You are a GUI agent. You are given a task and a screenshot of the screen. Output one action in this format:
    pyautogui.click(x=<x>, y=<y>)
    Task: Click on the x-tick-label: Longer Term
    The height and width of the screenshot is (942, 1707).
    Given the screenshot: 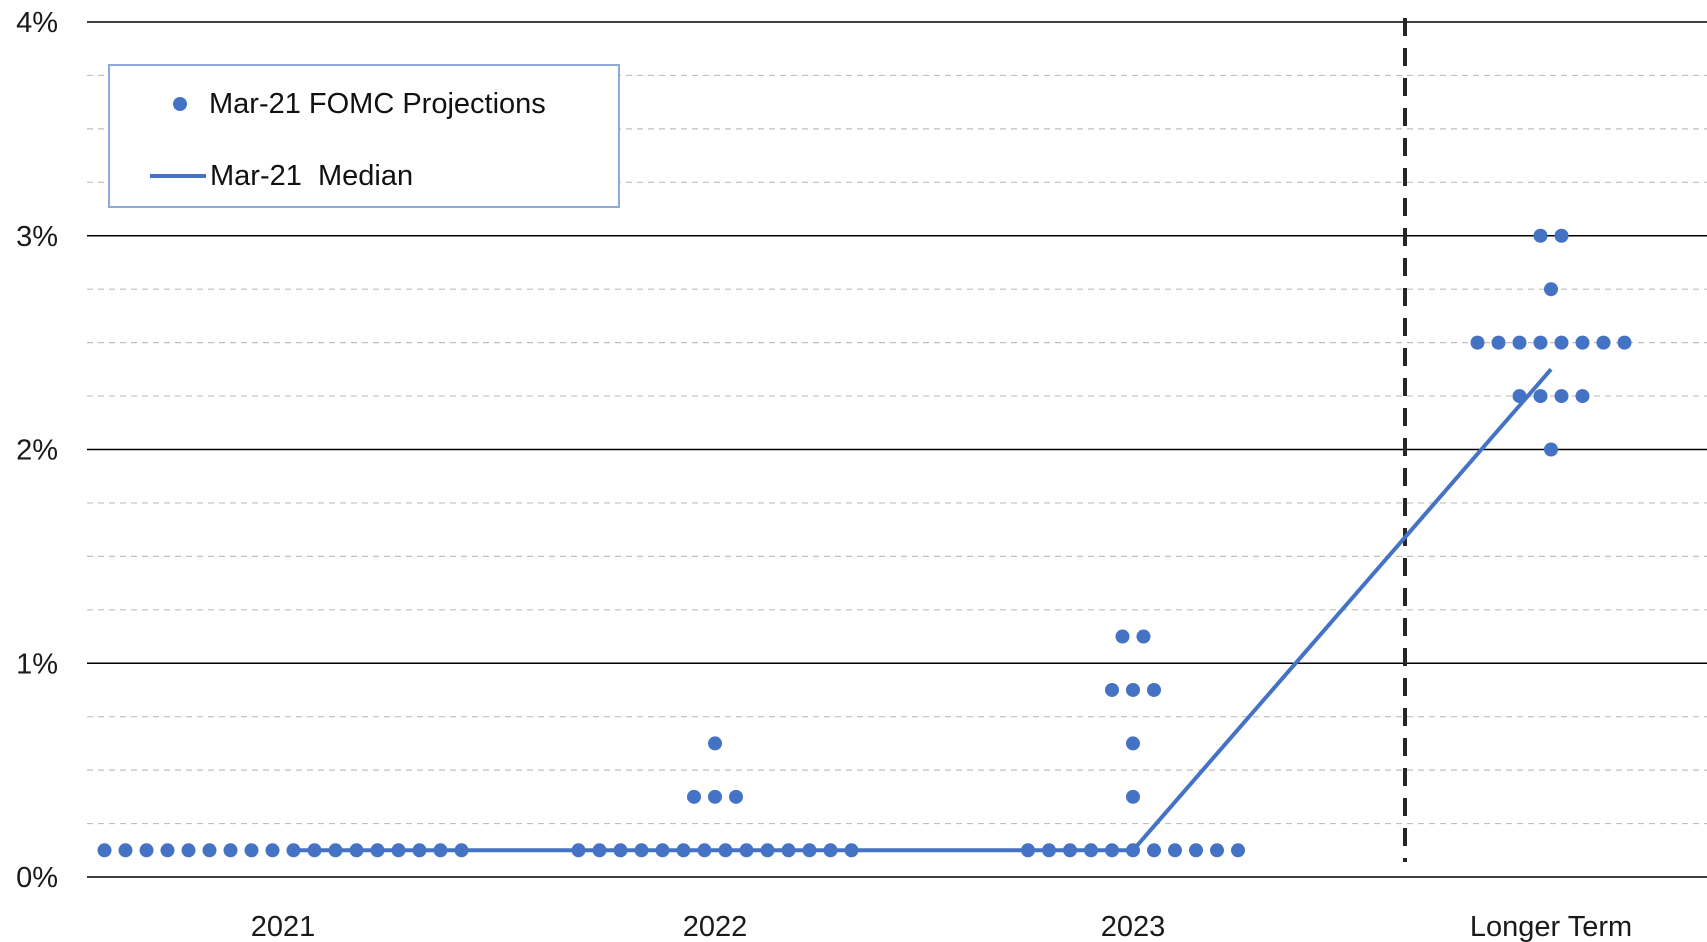 What is the action you would take?
    pyautogui.click(x=1551, y=926)
    